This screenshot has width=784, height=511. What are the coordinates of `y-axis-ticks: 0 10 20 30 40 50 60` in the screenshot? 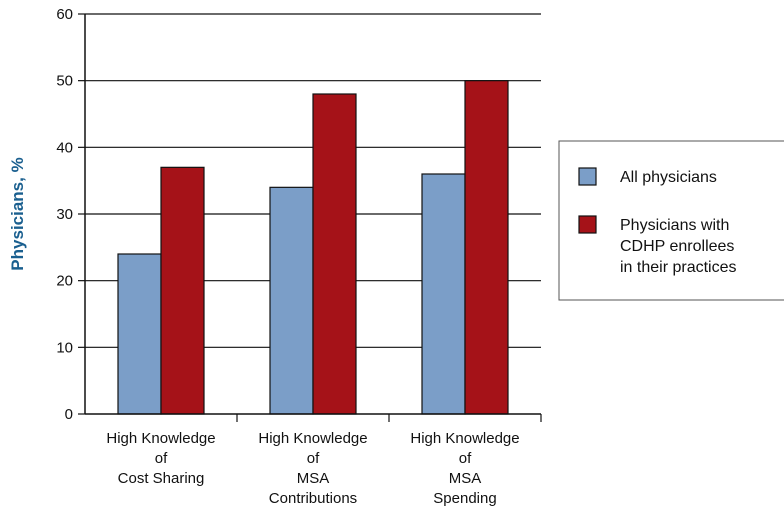 It's located at (70, 214).